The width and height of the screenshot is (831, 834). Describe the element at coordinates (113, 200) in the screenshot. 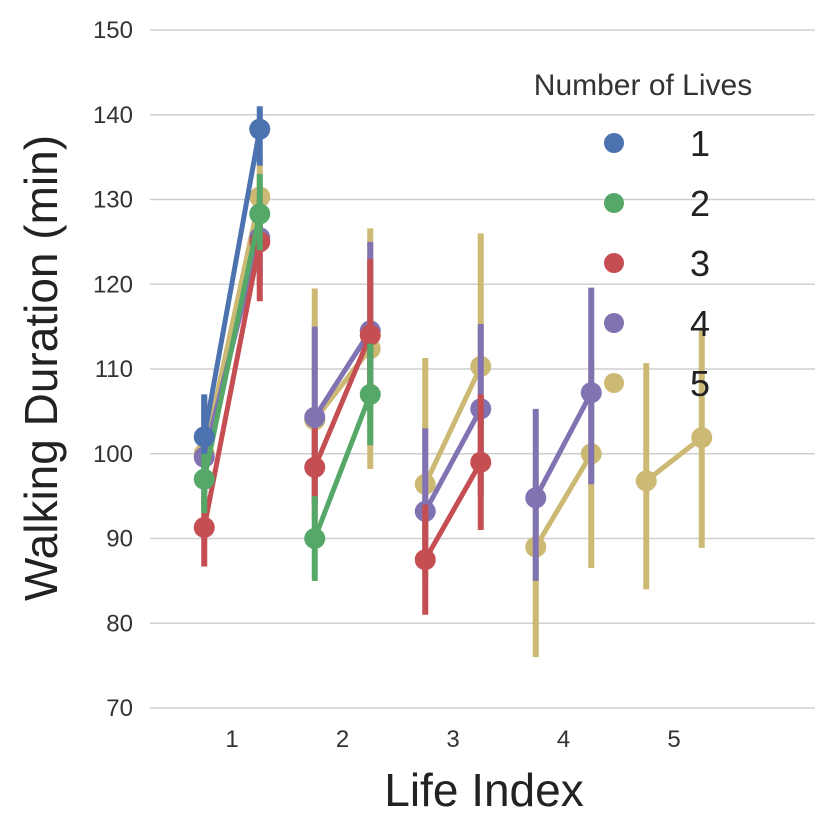

I see `y-tick-130: 130` at that location.